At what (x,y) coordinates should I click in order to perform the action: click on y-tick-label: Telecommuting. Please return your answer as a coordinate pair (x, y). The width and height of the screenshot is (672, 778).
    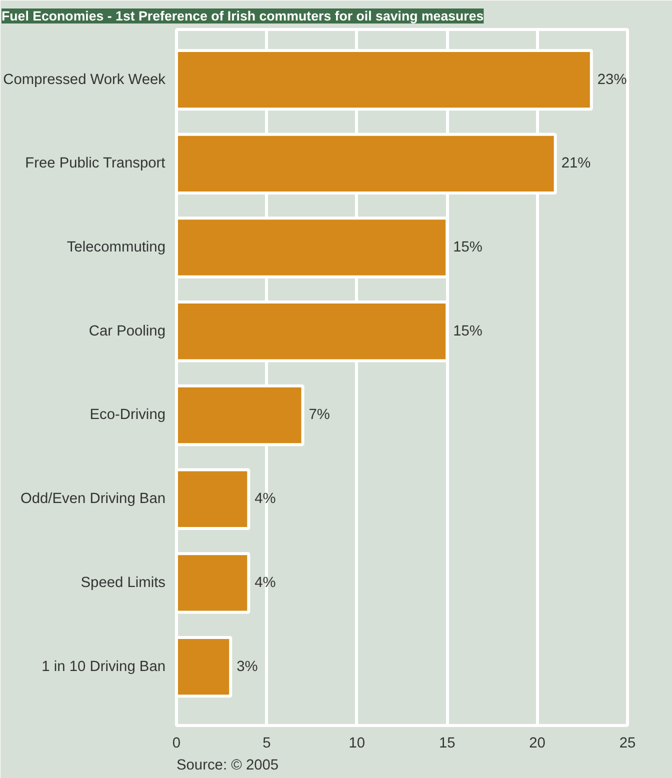
    Looking at the image, I should click on (116, 248).